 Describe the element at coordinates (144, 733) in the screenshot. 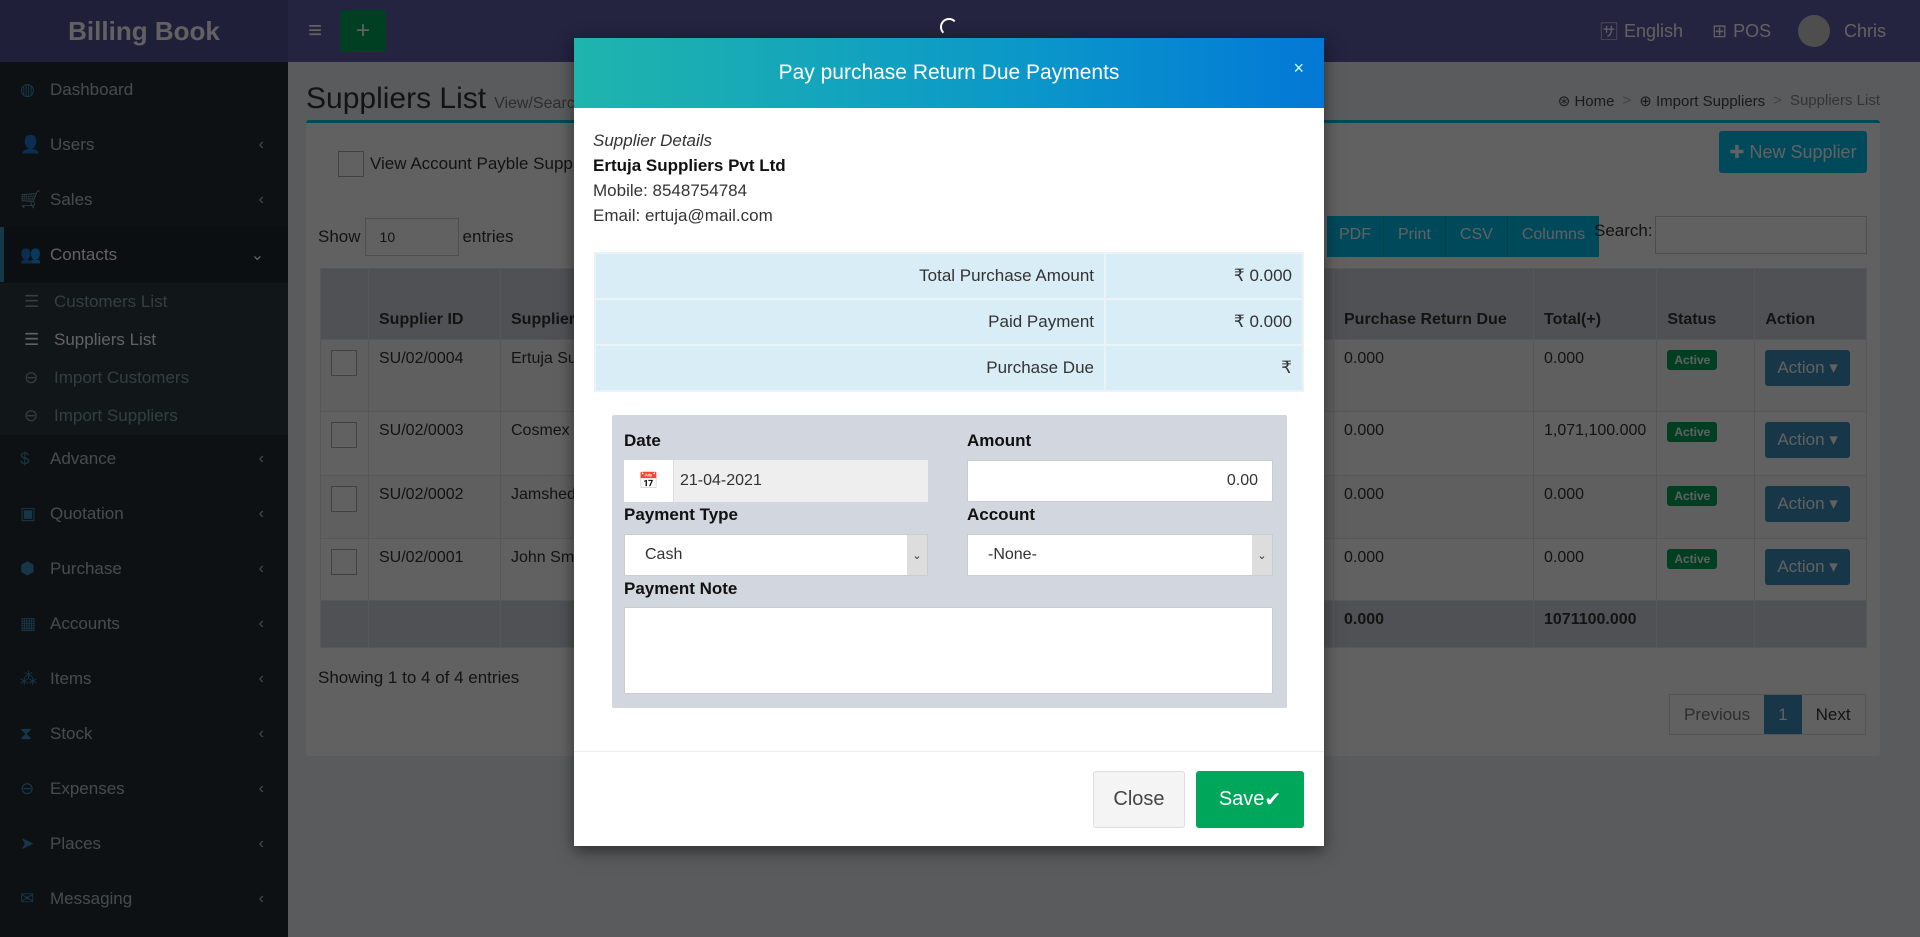

I see `sidebar-item-stock: ⧗ Stock ‹` at that location.